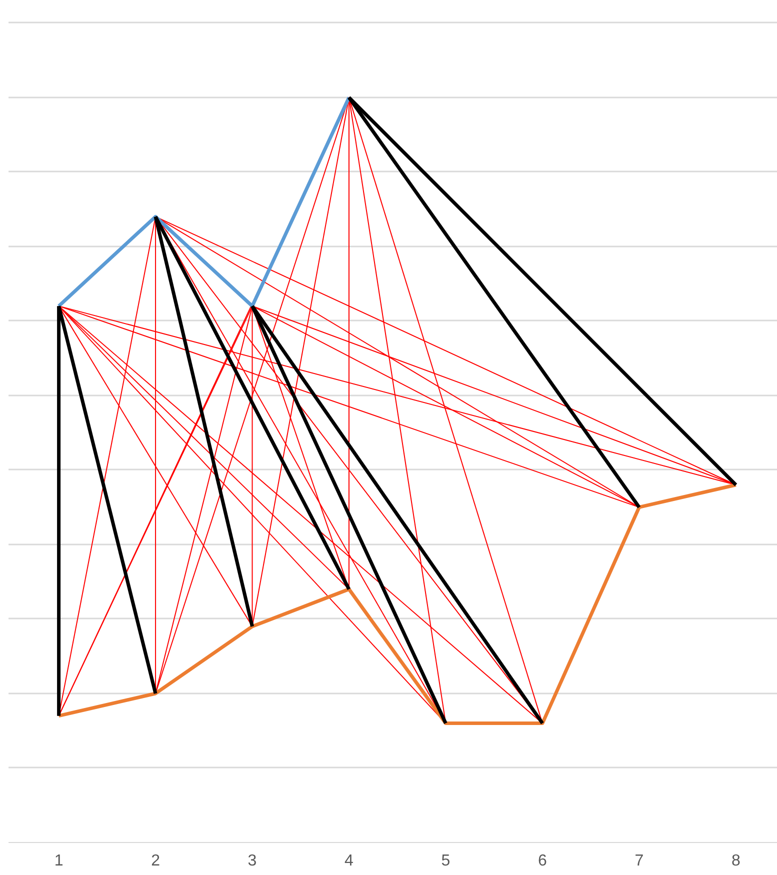 Image resolution: width=777 pixels, height=875 pixels. What do you see at coordinates (542, 861) in the screenshot?
I see `x-tick-label: 6` at bounding box center [542, 861].